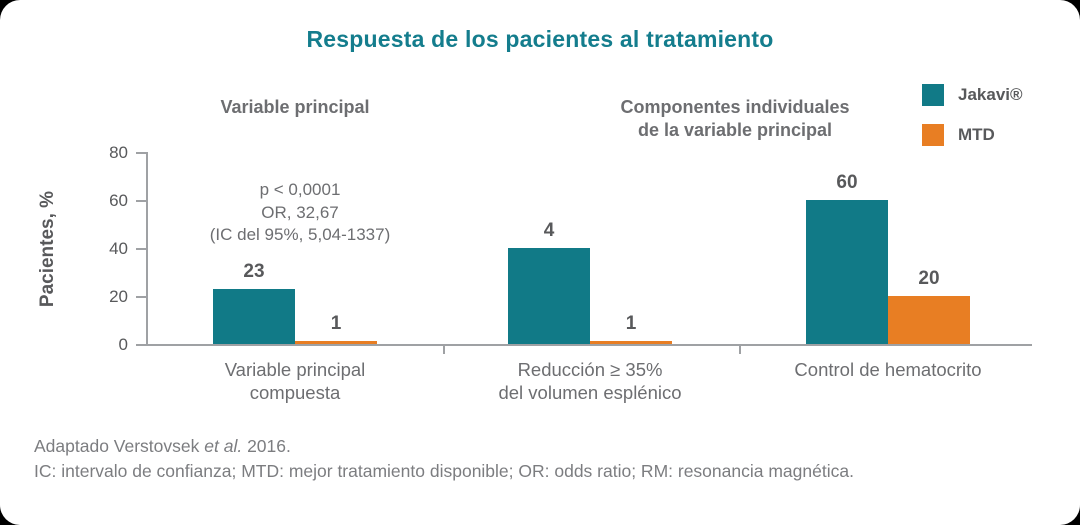 This screenshot has width=1080, height=525. What do you see at coordinates (147, 248) in the screenshot?
I see `y-axis-line` at bounding box center [147, 248].